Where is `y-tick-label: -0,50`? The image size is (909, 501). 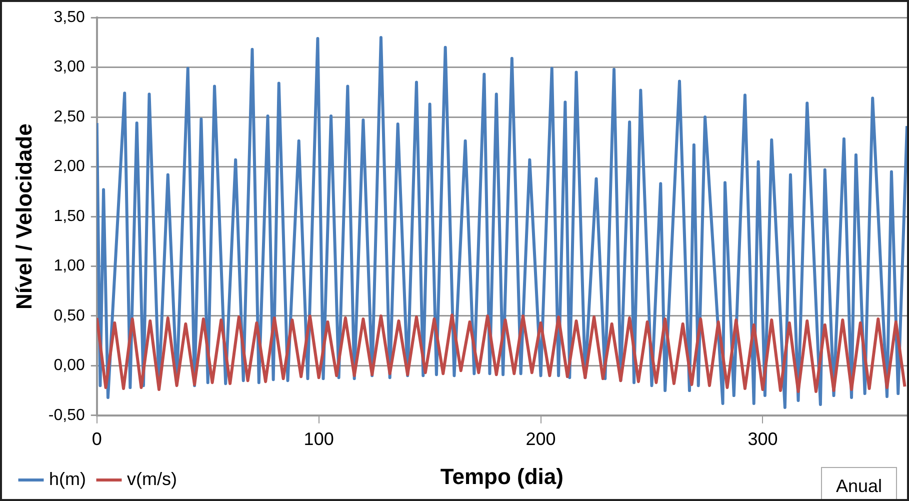 y-tick-label: -0,50 is located at coordinates (66, 415).